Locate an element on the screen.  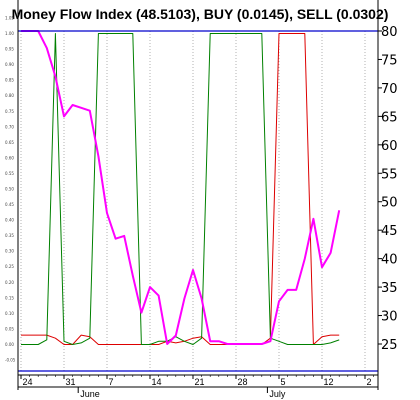
left-tick-label: 0.50 is located at coordinates (9, 189).